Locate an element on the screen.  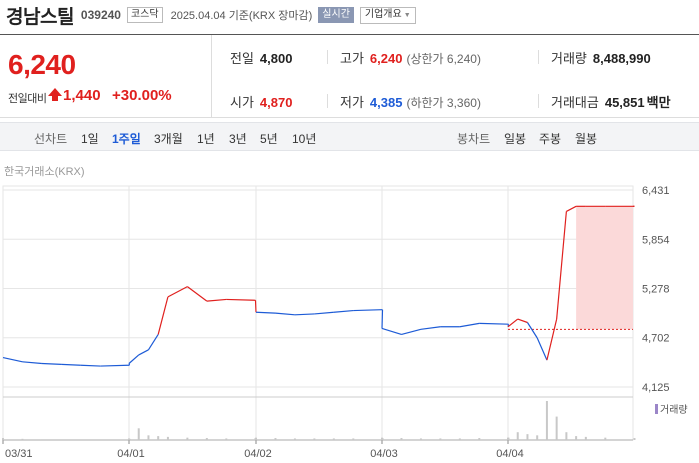
open-price: 시가 4,870 is located at coordinates (261, 101).